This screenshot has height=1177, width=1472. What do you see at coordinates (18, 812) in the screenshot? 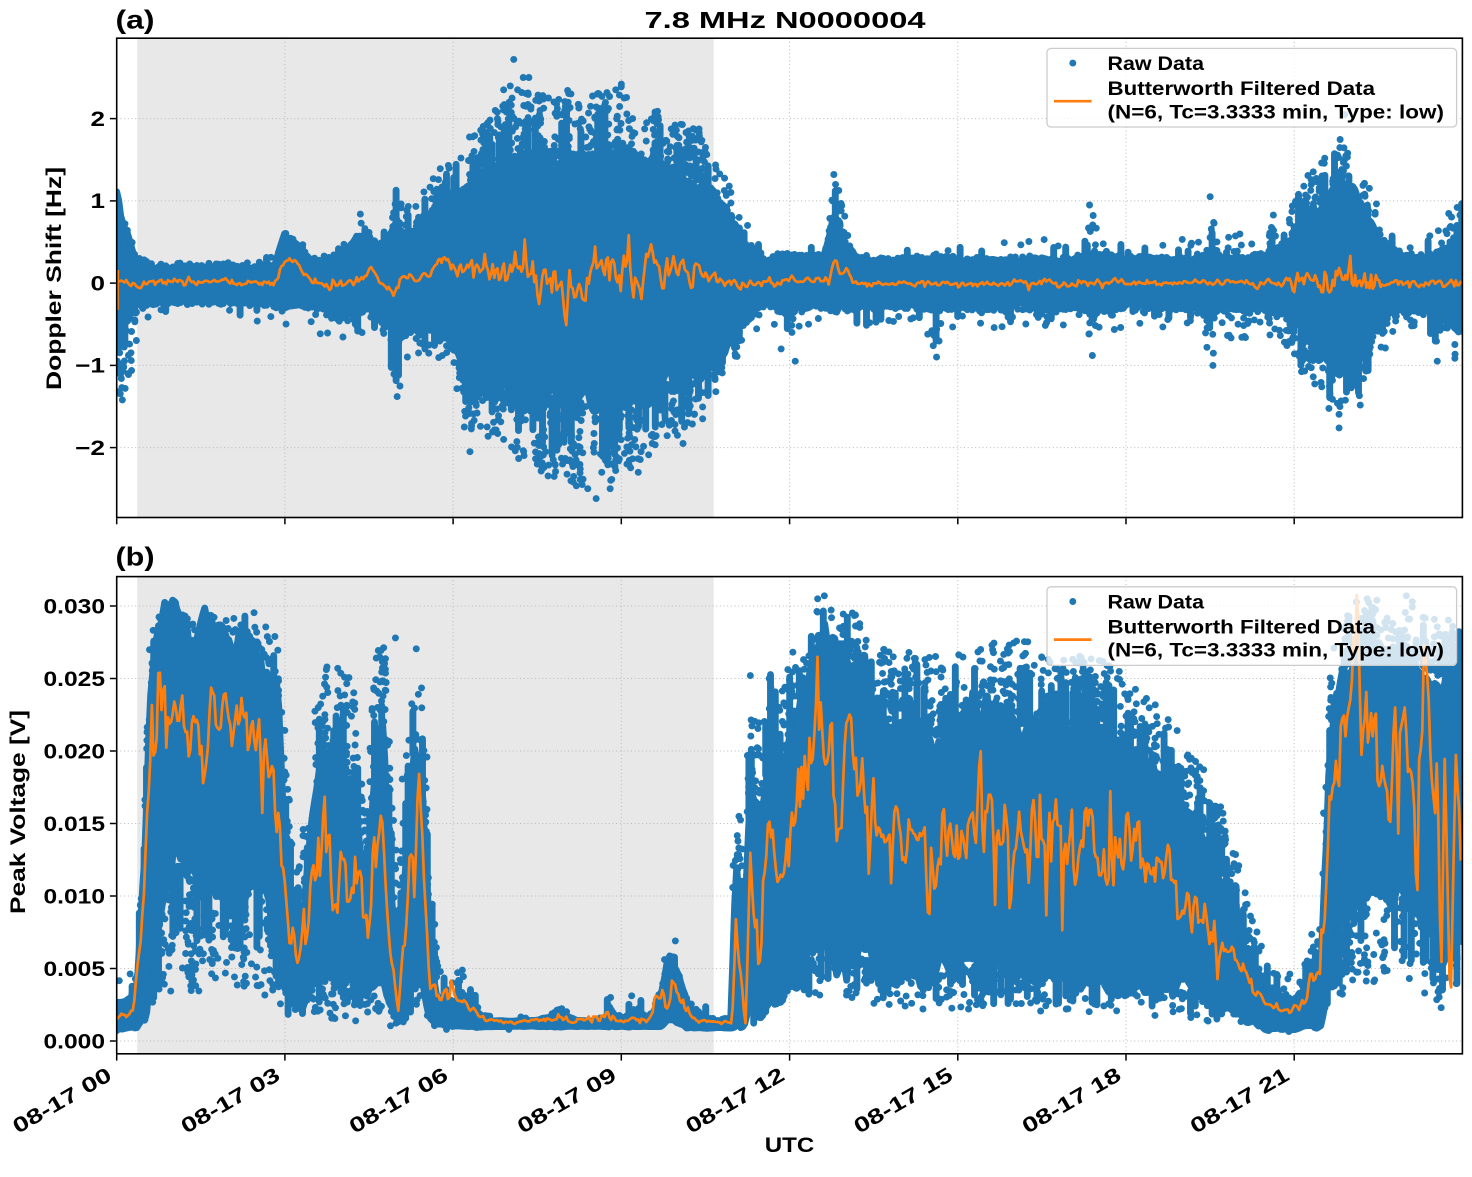
I see `svg-text: Peak Voltage [V]` at bounding box center [18, 812].